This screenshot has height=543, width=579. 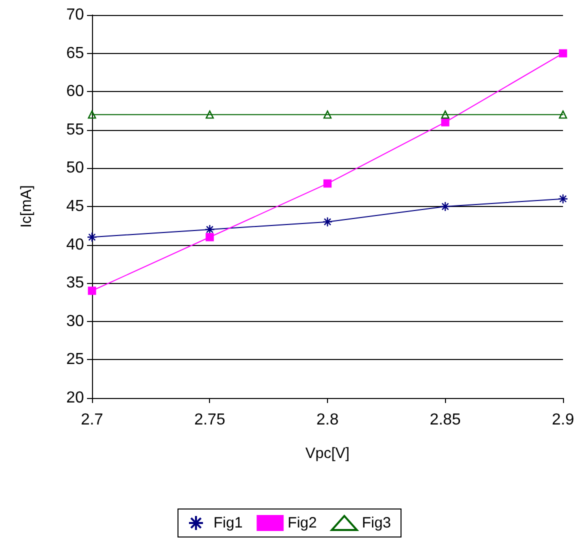 What do you see at coordinates (75, 129) in the screenshot?
I see `y-tick-label: 55` at bounding box center [75, 129].